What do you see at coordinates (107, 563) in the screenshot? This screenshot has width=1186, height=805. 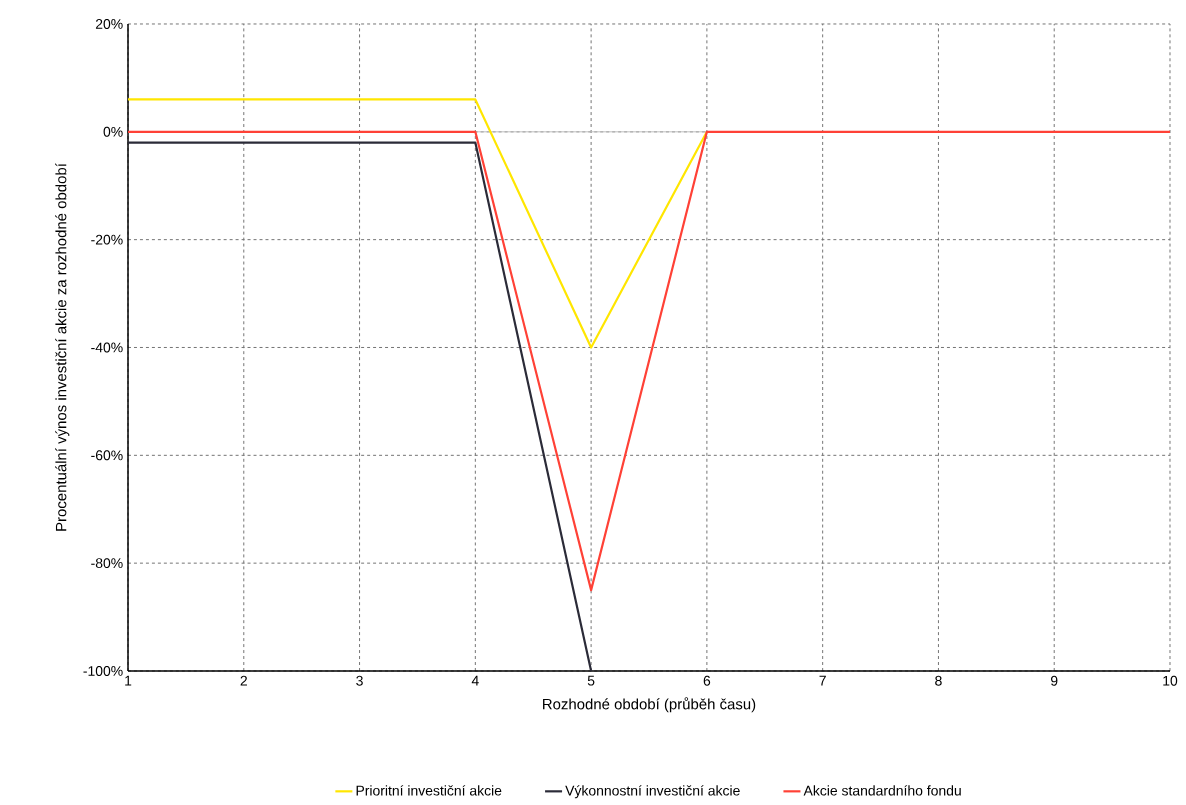 I see `y-tick-label: -80%` at bounding box center [107, 563].